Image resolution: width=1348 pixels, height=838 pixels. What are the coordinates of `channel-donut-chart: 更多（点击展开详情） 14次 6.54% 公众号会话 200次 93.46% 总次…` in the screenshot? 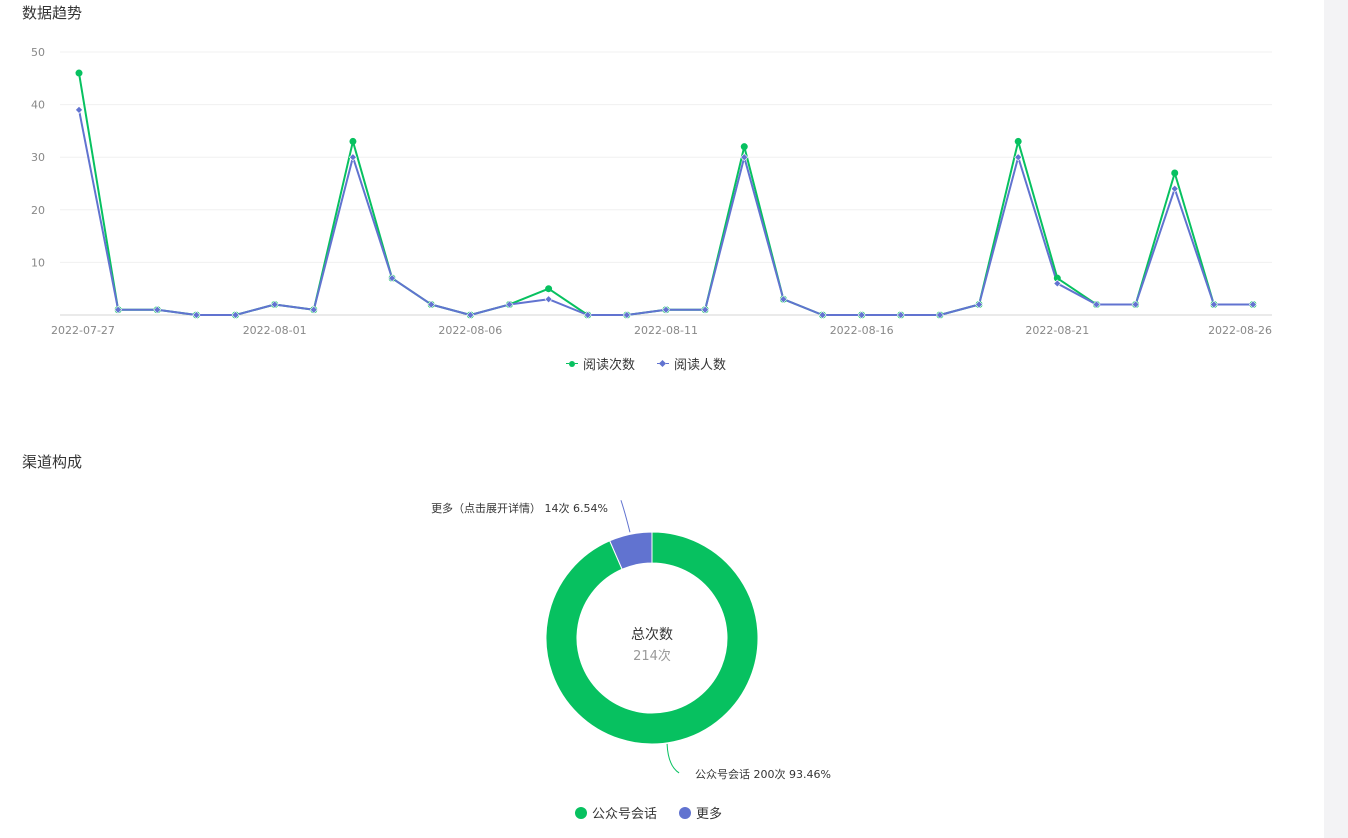 It's located at (631, 640).